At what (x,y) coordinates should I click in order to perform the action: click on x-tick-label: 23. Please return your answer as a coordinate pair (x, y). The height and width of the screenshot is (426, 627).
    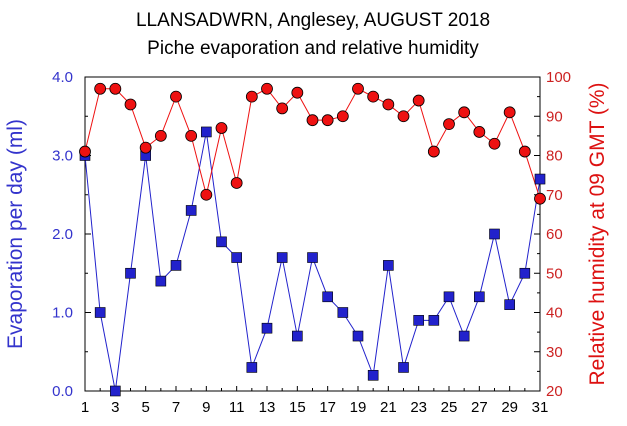
    Looking at the image, I should click on (418, 407).